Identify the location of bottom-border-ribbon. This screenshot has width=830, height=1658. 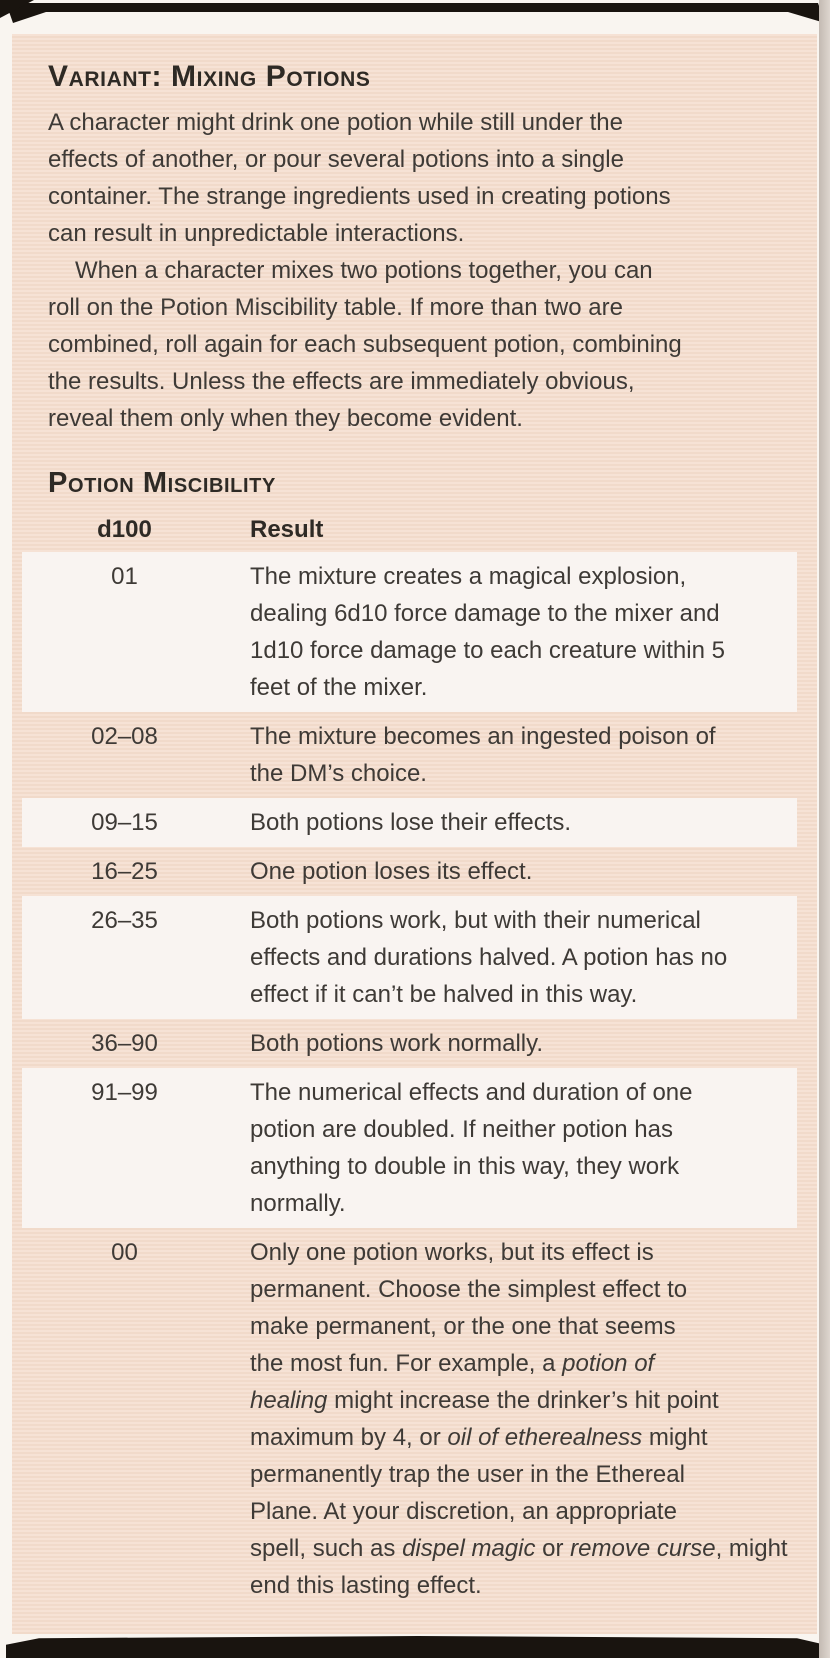
(418, 1647).